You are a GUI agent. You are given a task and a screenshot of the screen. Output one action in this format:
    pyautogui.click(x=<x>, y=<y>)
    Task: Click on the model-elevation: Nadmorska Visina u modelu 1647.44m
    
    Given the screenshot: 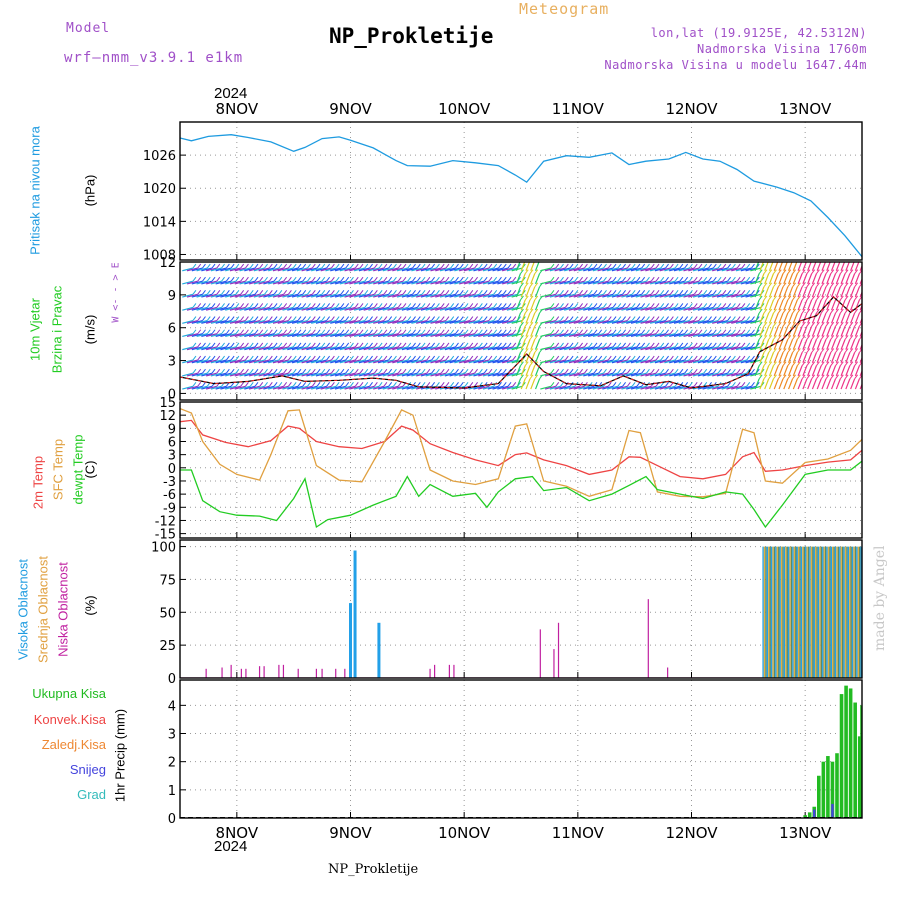 What is the action you would take?
    pyautogui.click(x=735, y=65)
    